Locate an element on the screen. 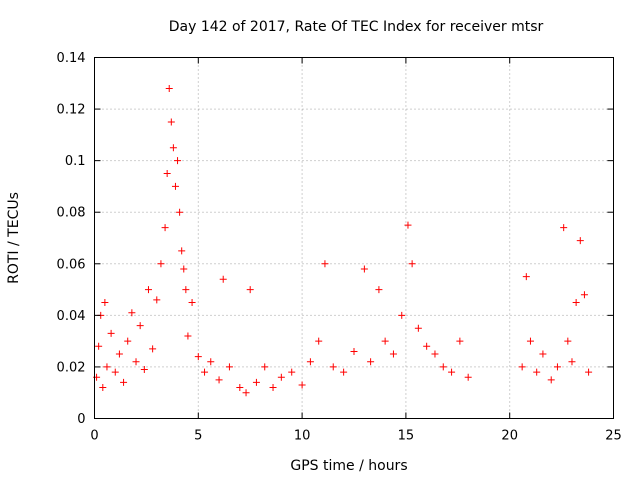 Image resolution: width=640 pixels, height=480 pixels. y-tick-label: 0.14 is located at coordinates (71, 58).